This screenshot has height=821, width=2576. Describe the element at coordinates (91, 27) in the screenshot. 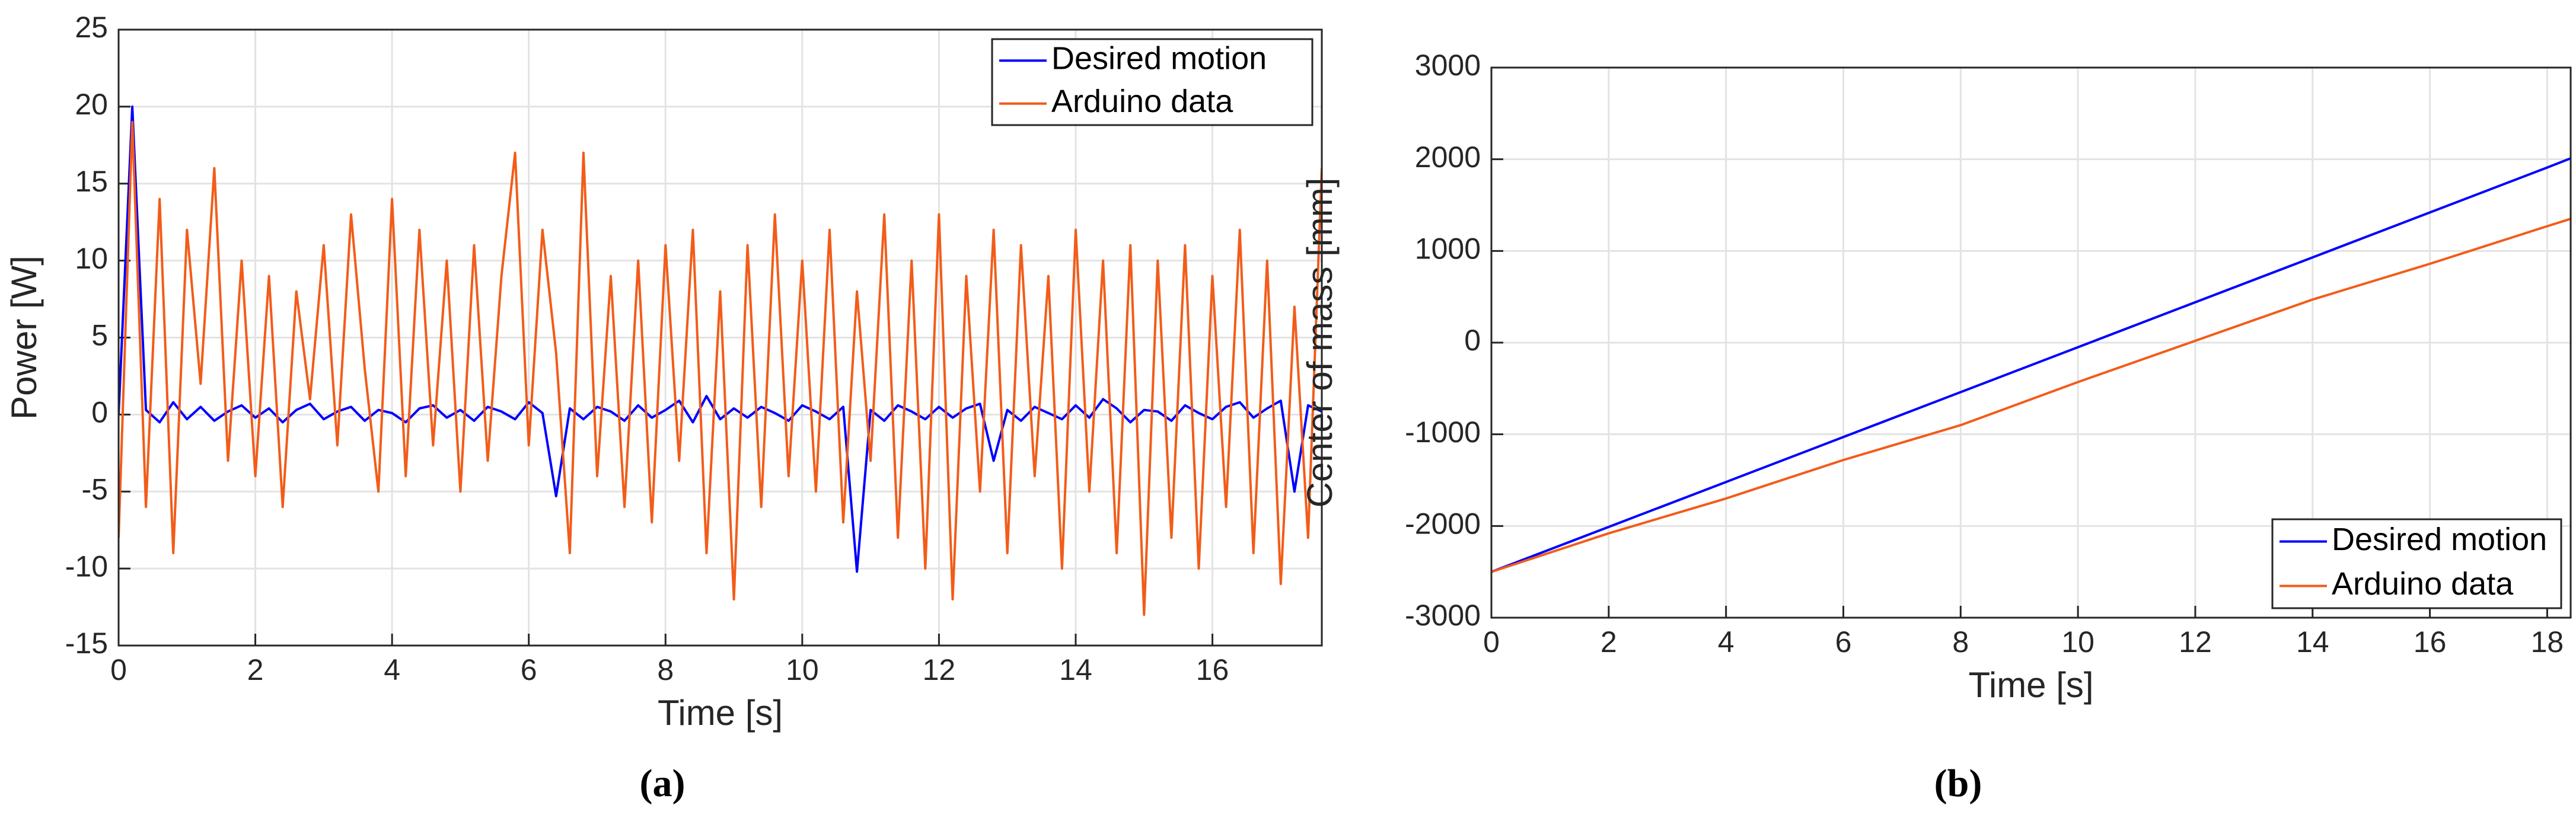

I see `y-tick-label: 25` at that location.